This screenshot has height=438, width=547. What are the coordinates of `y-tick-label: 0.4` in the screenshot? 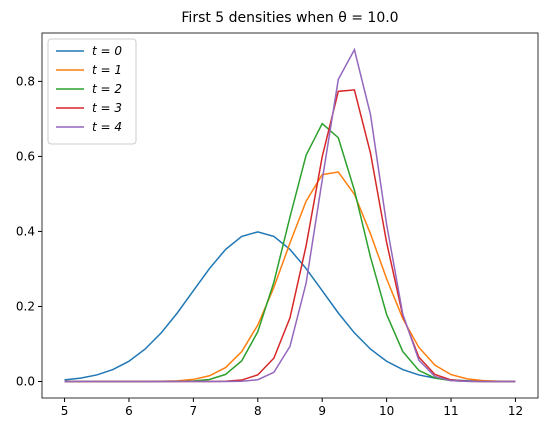 It's located at (25, 231).